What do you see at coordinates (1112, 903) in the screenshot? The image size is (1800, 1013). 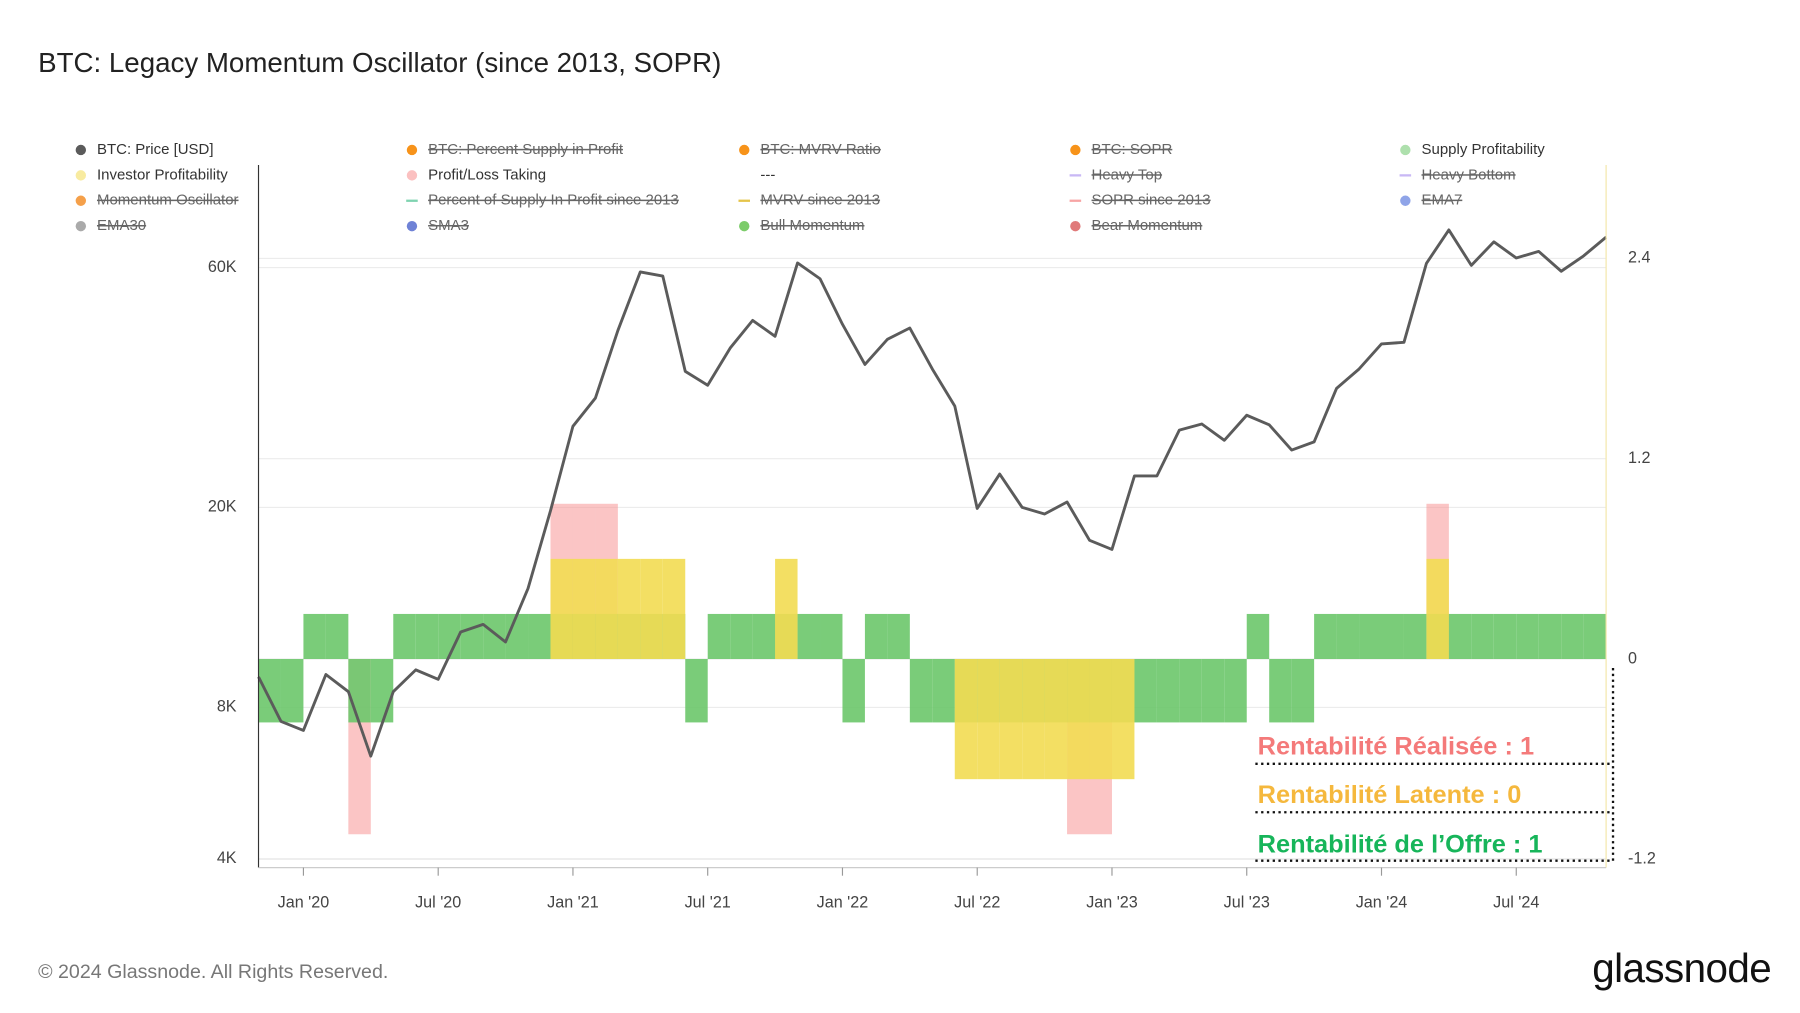 I see `x-tick-label: Jan '23` at bounding box center [1112, 903].